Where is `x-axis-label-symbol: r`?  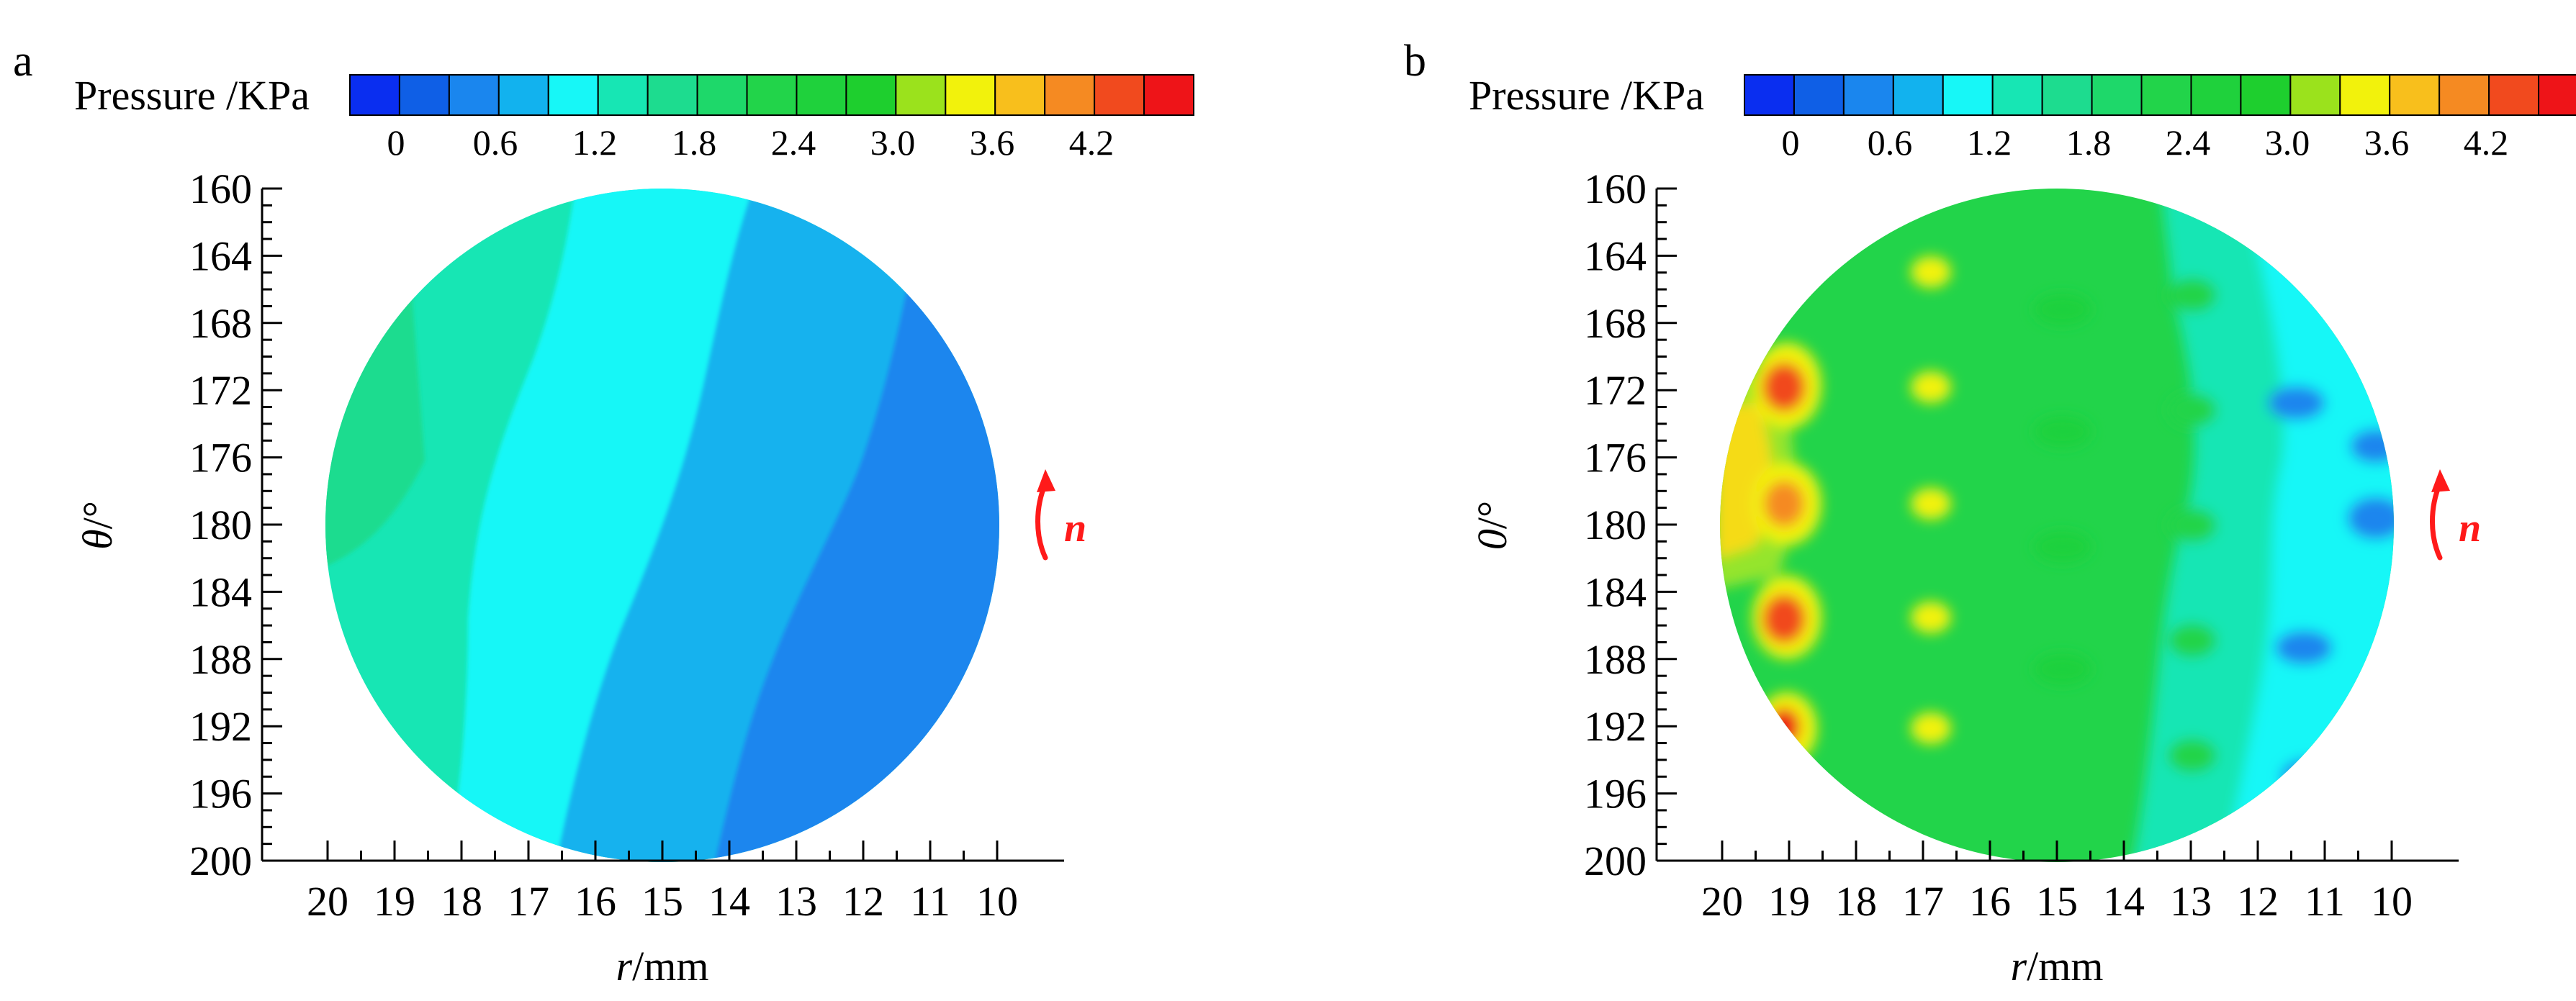
x-axis-label-symbol: r is located at coordinates (624, 966).